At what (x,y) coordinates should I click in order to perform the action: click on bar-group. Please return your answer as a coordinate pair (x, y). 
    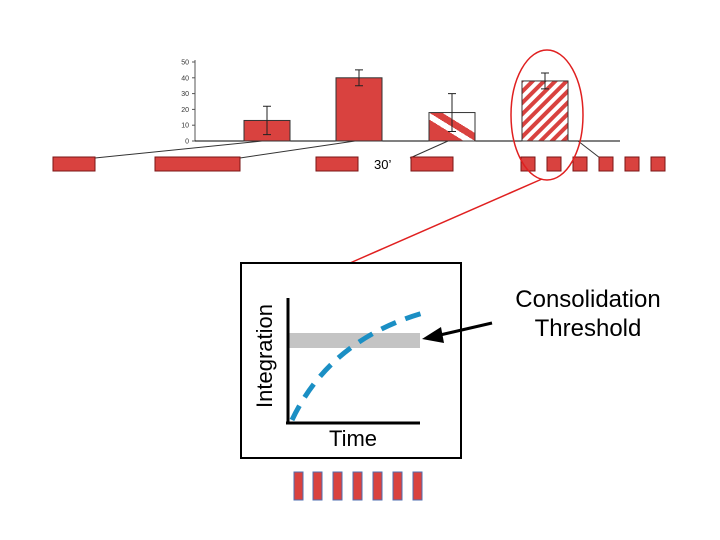
    Looking at the image, I should click on (406, 105).